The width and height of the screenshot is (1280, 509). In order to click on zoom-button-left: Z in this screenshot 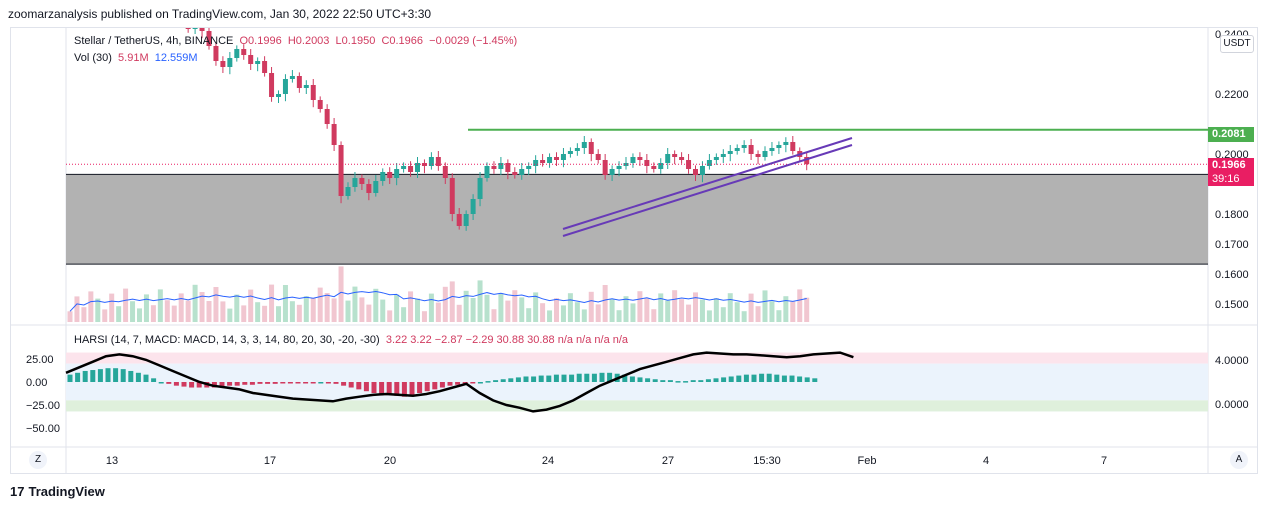, I will do `click(38, 460)`.